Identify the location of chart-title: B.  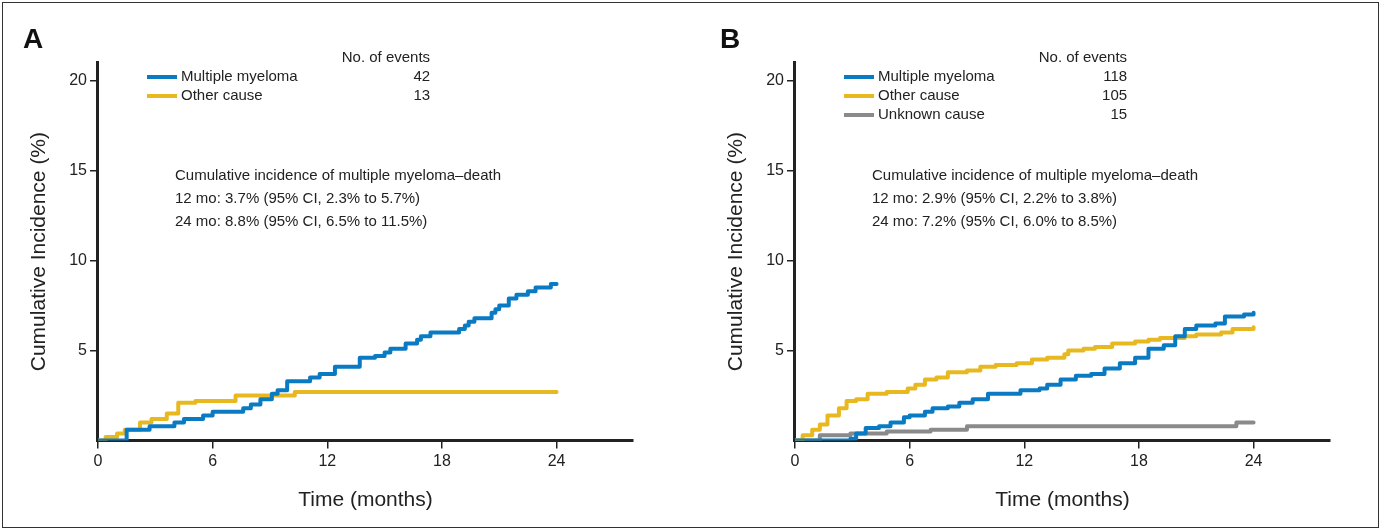
(730, 38).